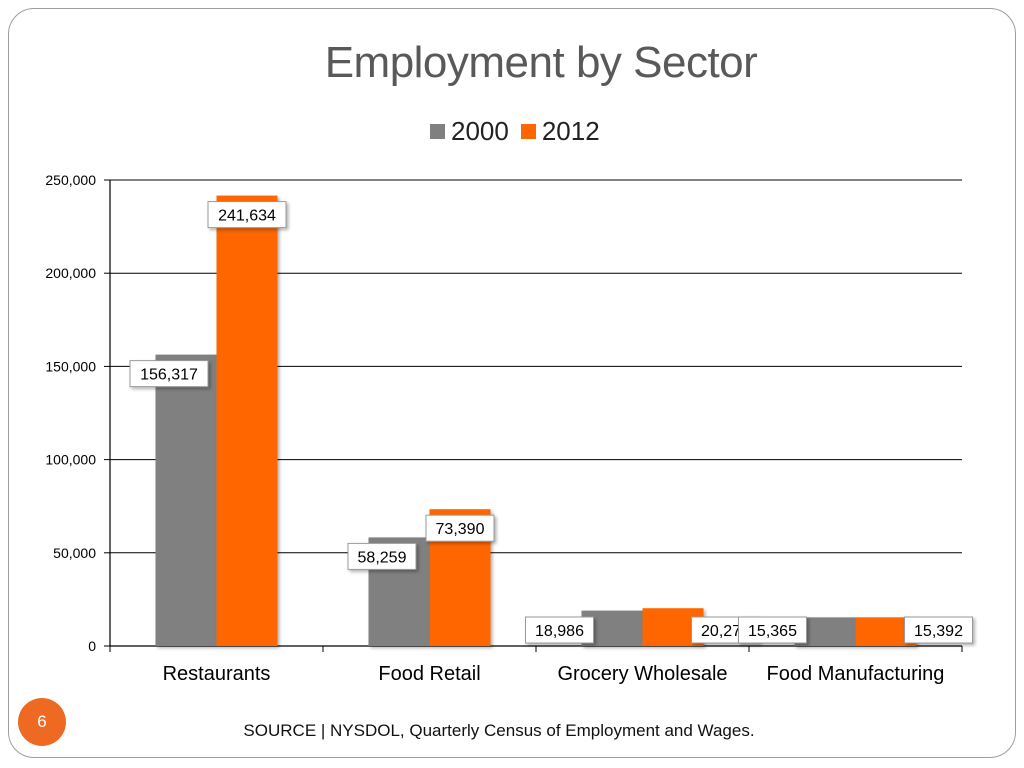 The width and height of the screenshot is (1024, 768). I want to click on legend-swatch-2000, so click(437, 131).